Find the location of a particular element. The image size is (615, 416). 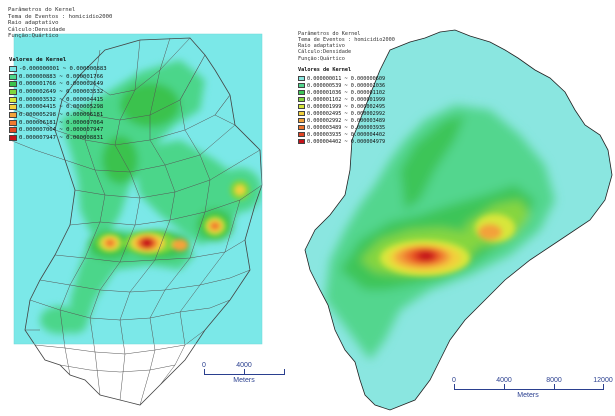

legend-entry: 0.000005298 ~ 0.000006181 is located at coordinates (58, 115).